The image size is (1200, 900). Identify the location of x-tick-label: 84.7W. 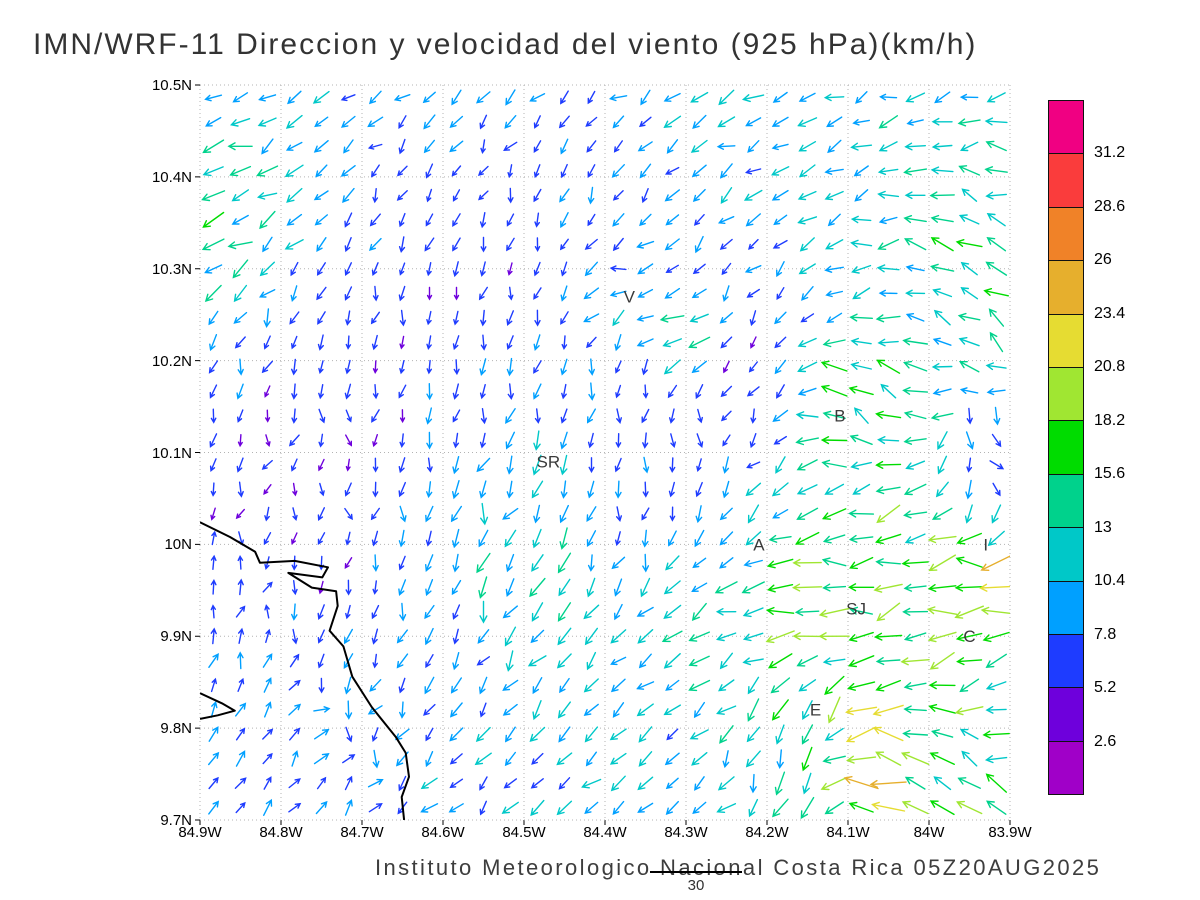
(362, 832).